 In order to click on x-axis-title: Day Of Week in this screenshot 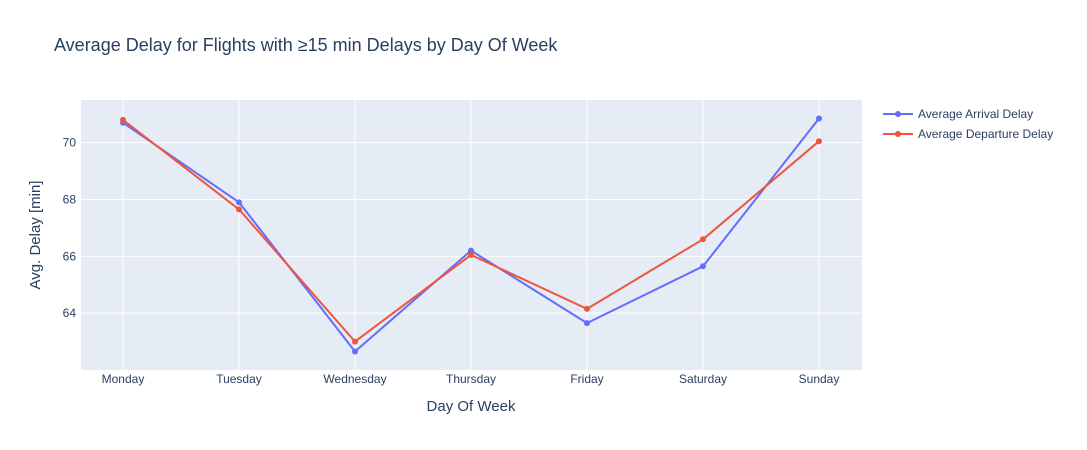, I will do `click(471, 406)`.